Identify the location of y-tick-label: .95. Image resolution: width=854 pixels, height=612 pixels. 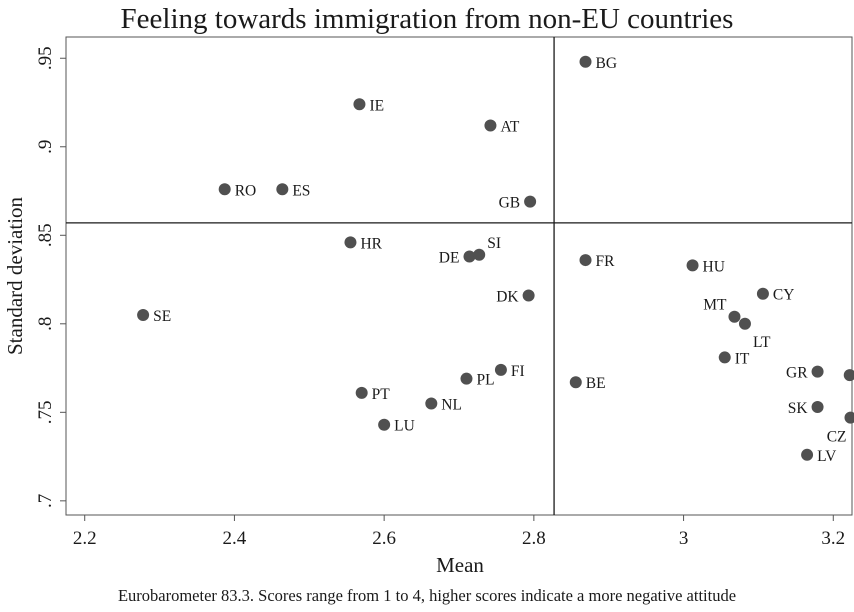
(45, 58).